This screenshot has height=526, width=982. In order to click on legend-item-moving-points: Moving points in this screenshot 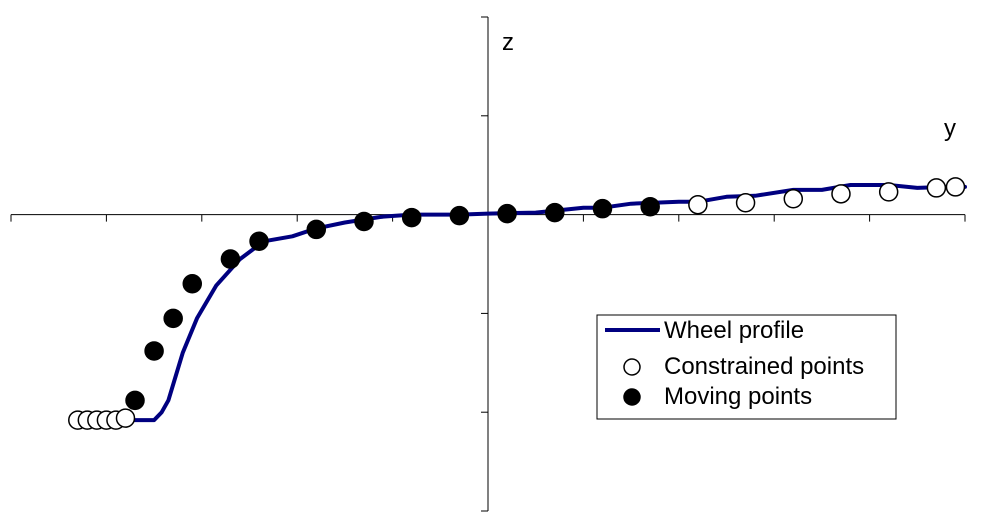, I will do `click(738, 396)`.